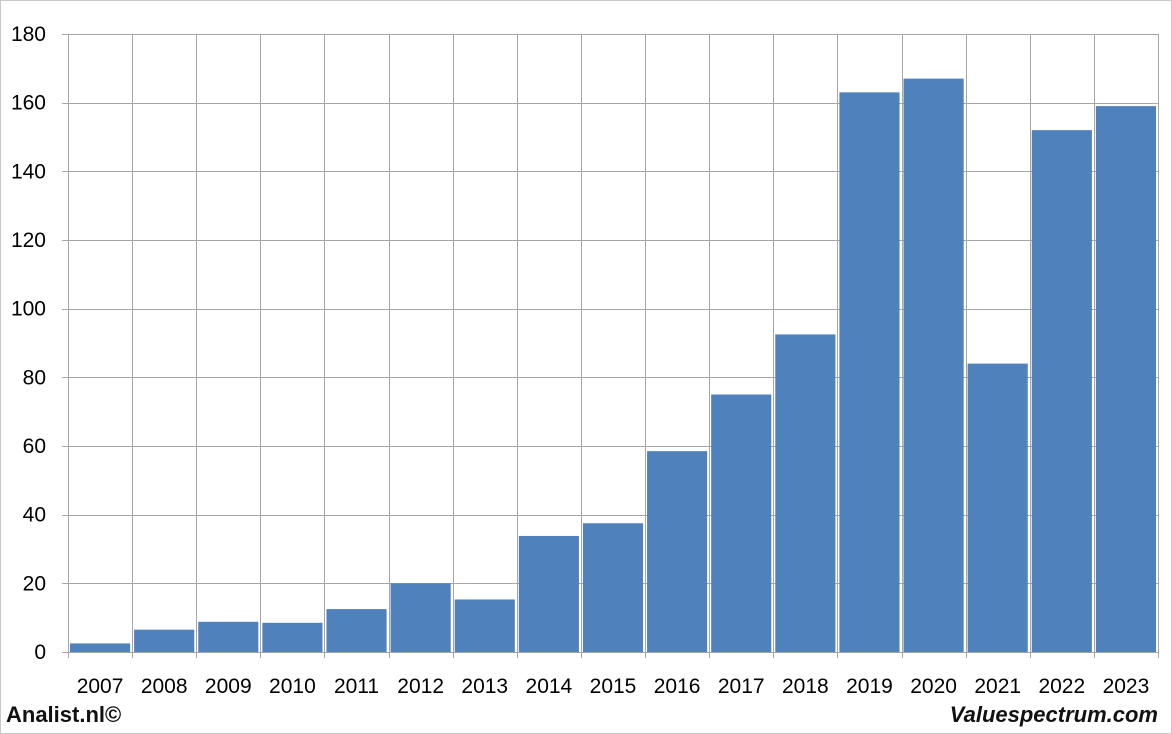 This screenshot has width=1172, height=734. What do you see at coordinates (34, 583) in the screenshot?
I see `y-tick-label: 20` at bounding box center [34, 583].